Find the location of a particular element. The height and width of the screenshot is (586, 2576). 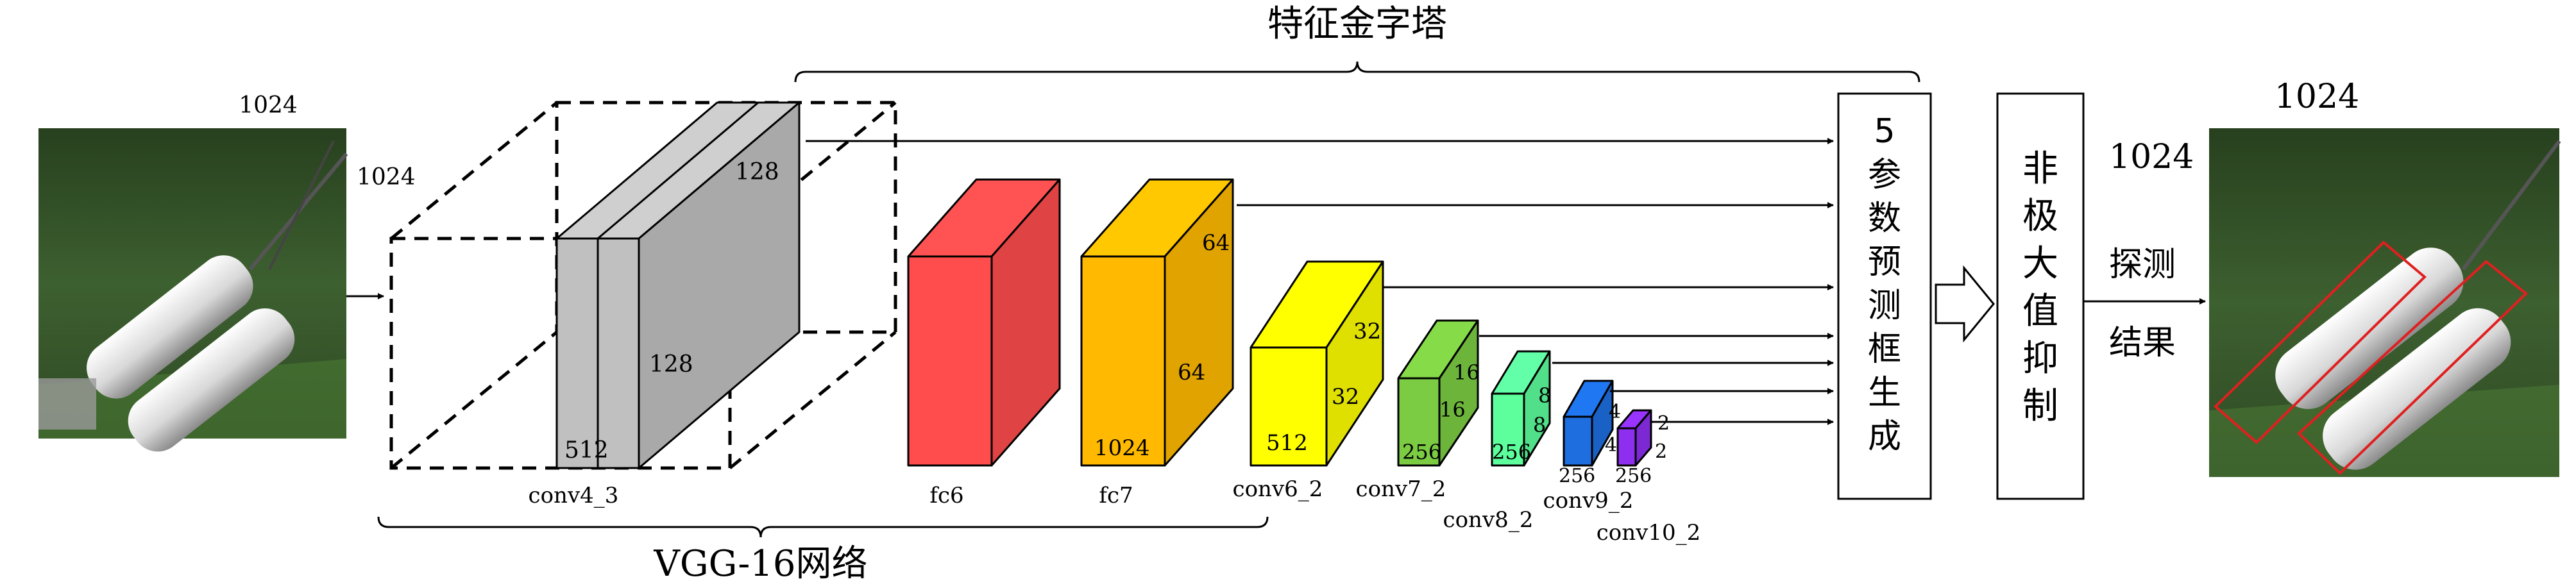

label-conv4-3: conv4_3 is located at coordinates (574, 495).